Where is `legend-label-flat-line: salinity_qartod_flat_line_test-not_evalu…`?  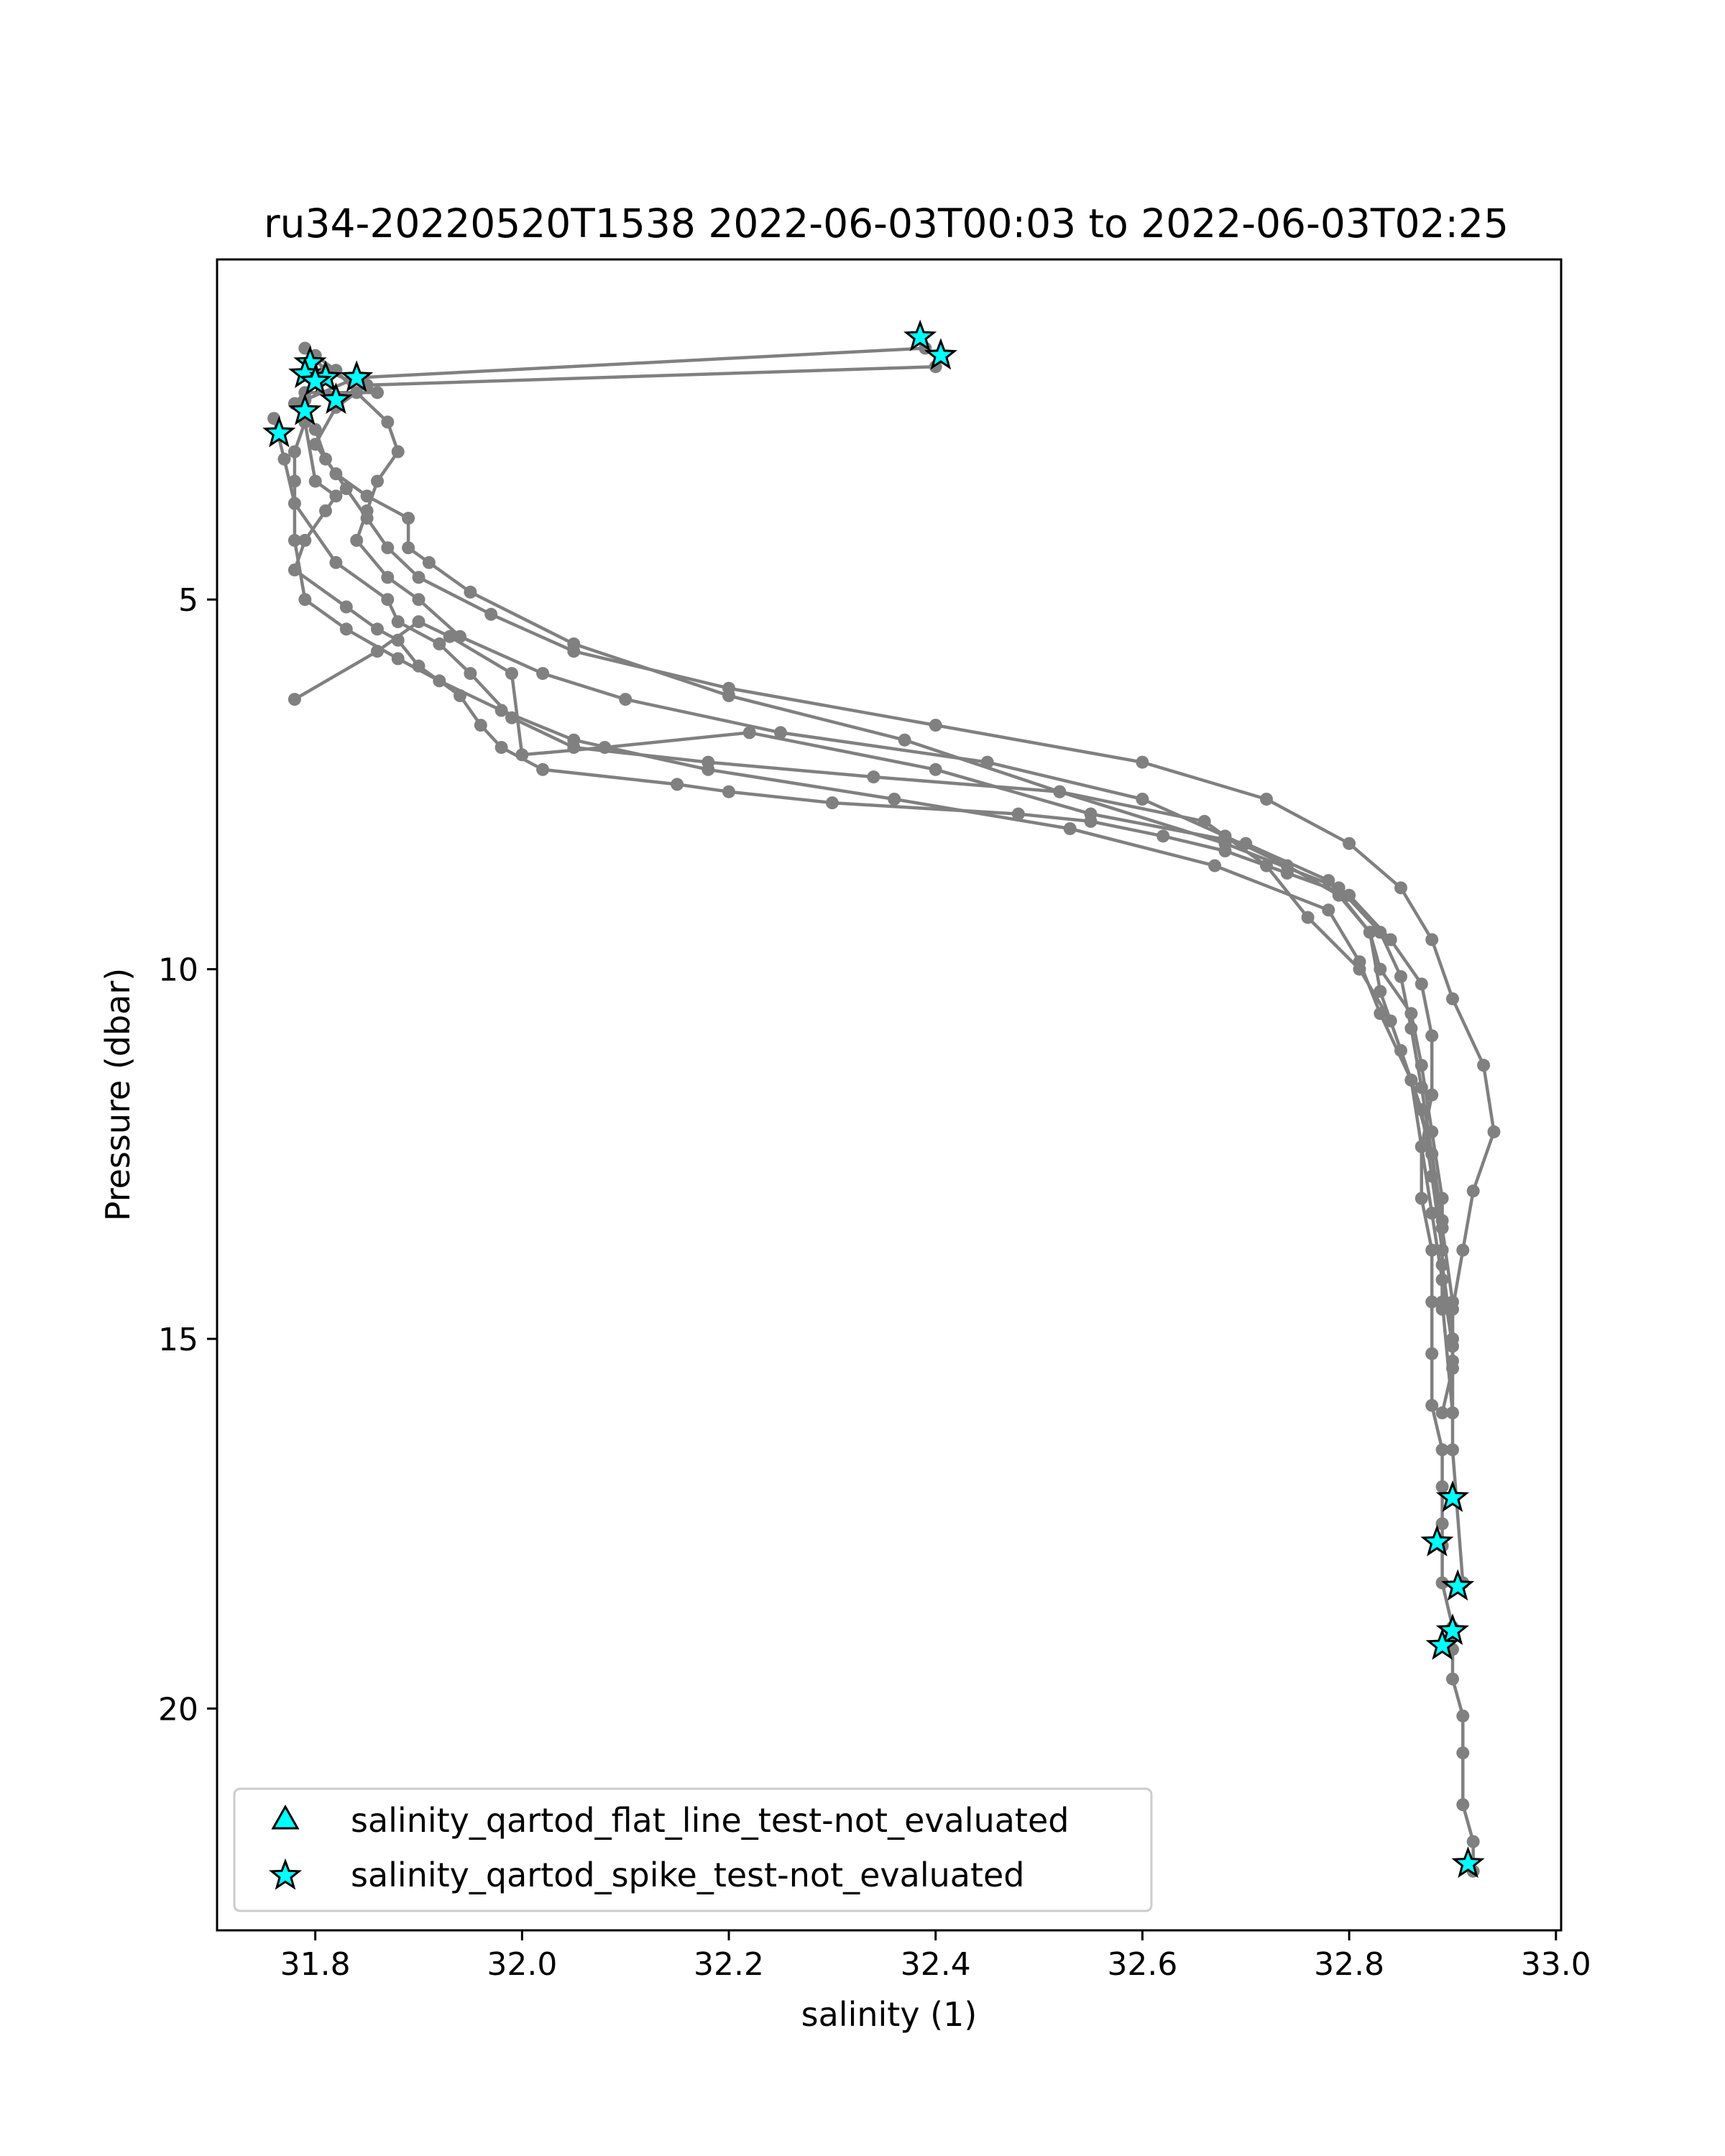
legend-label-flat-line: salinity_qartod_flat_line_test-not_evalu… is located at coordinates (710, 1820).